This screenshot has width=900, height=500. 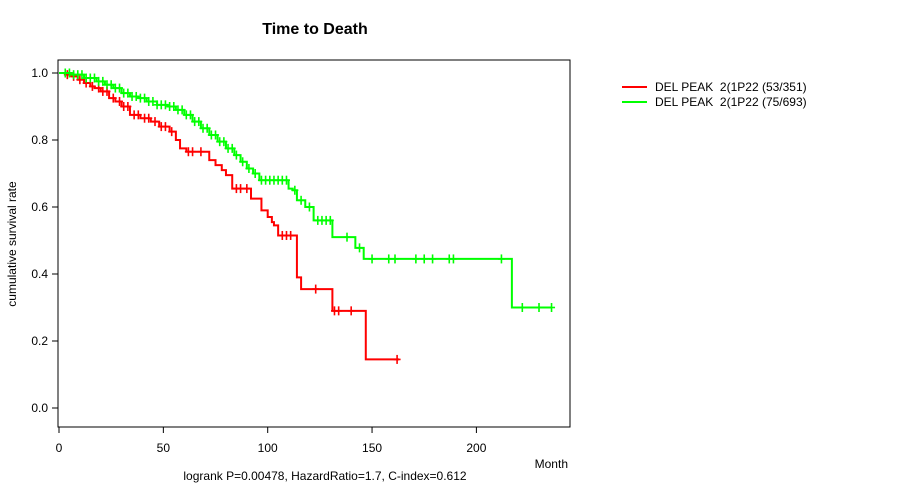 What do you see at coordinates (39, 140) in the screenshot?
I see `y-tick-label: 0.8` at bounding box center [39, 140].